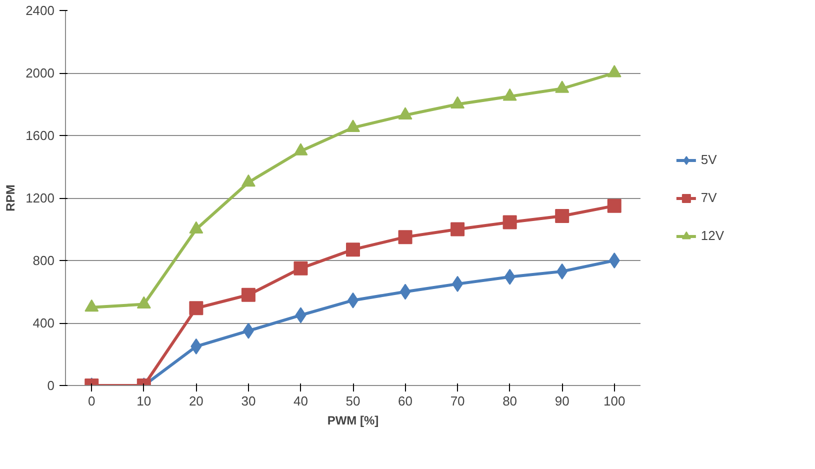  What do you see at coordinates (248, 401) in the screenshot?
I see `x-tick-label: 30` at bounding box center [248, 401].